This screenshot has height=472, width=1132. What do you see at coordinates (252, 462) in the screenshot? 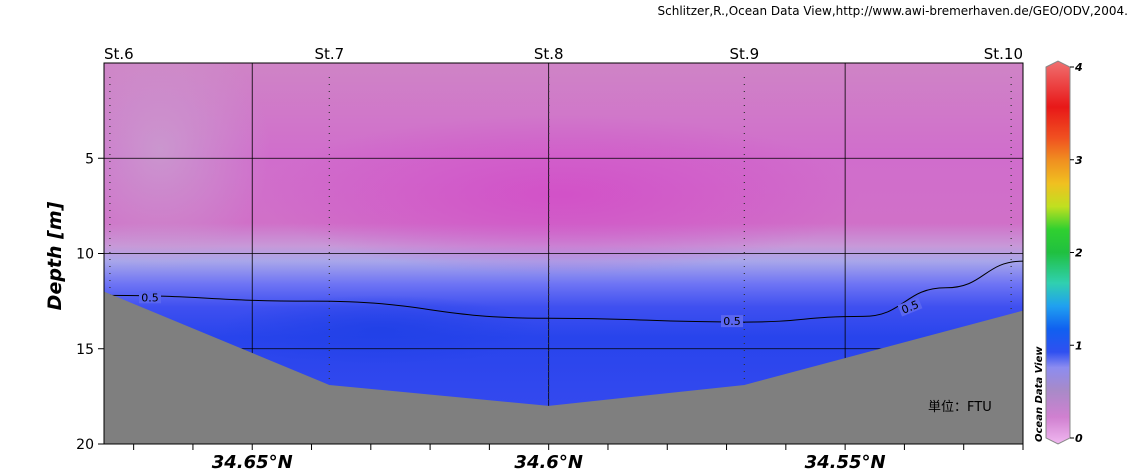
I see `x-tick-label: 34.65°N` at bounding box center [252, 462].